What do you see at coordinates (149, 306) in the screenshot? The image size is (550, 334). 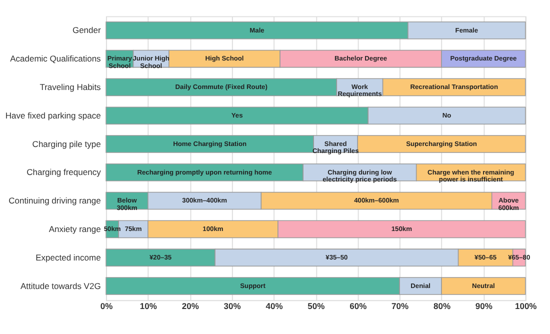 I see `x-tick-label: 10%` at bounding box center [149, 306].